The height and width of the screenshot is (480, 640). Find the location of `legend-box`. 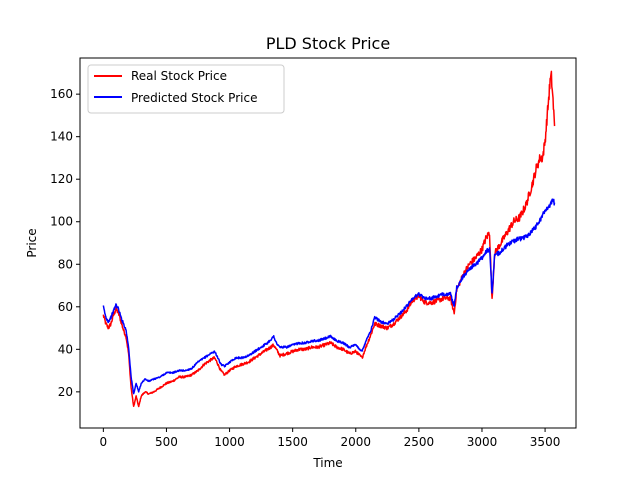

legend-box is located at coordinates (186, 89).